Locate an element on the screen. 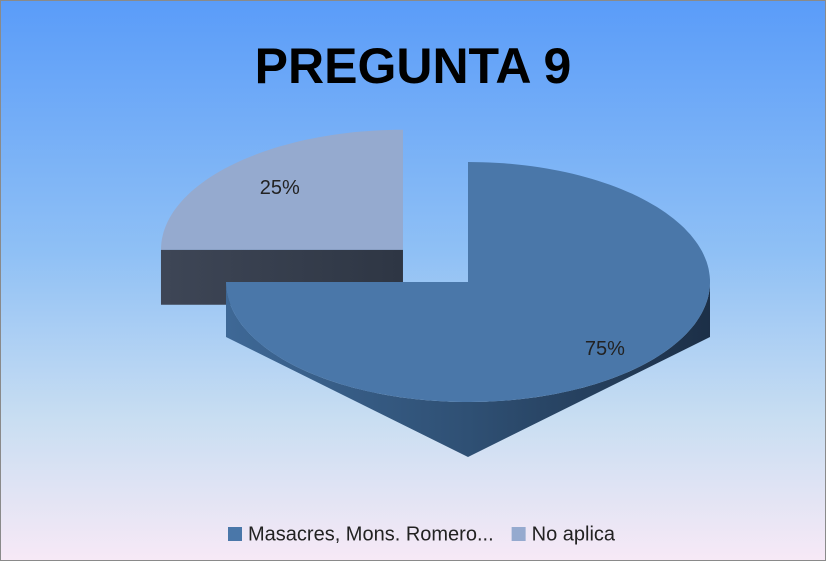 The image size is (826, 561). legend-label: No aplica is located at coordinates (574, 534).